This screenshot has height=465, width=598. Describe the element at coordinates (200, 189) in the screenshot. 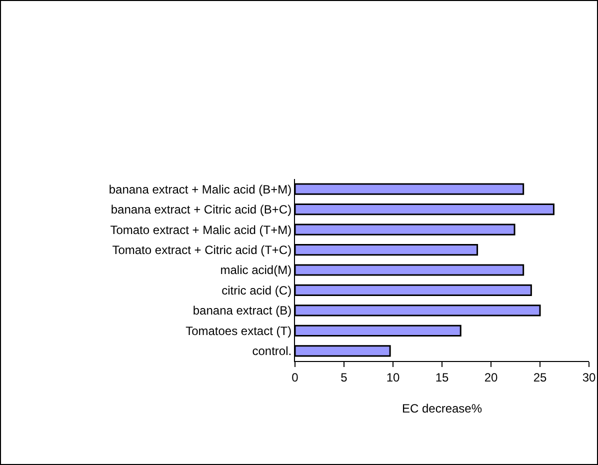

I see `y-tick-label: banana extract + Malic acid (B+M)` at that location.